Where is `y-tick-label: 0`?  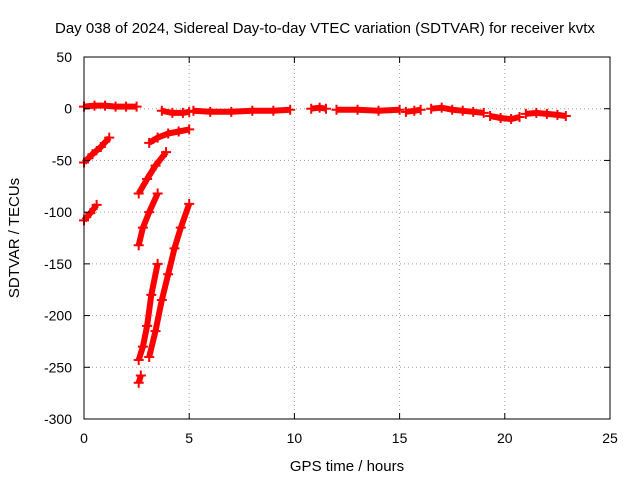 y-tick-label: 0 is located at coordinates (68, 109).